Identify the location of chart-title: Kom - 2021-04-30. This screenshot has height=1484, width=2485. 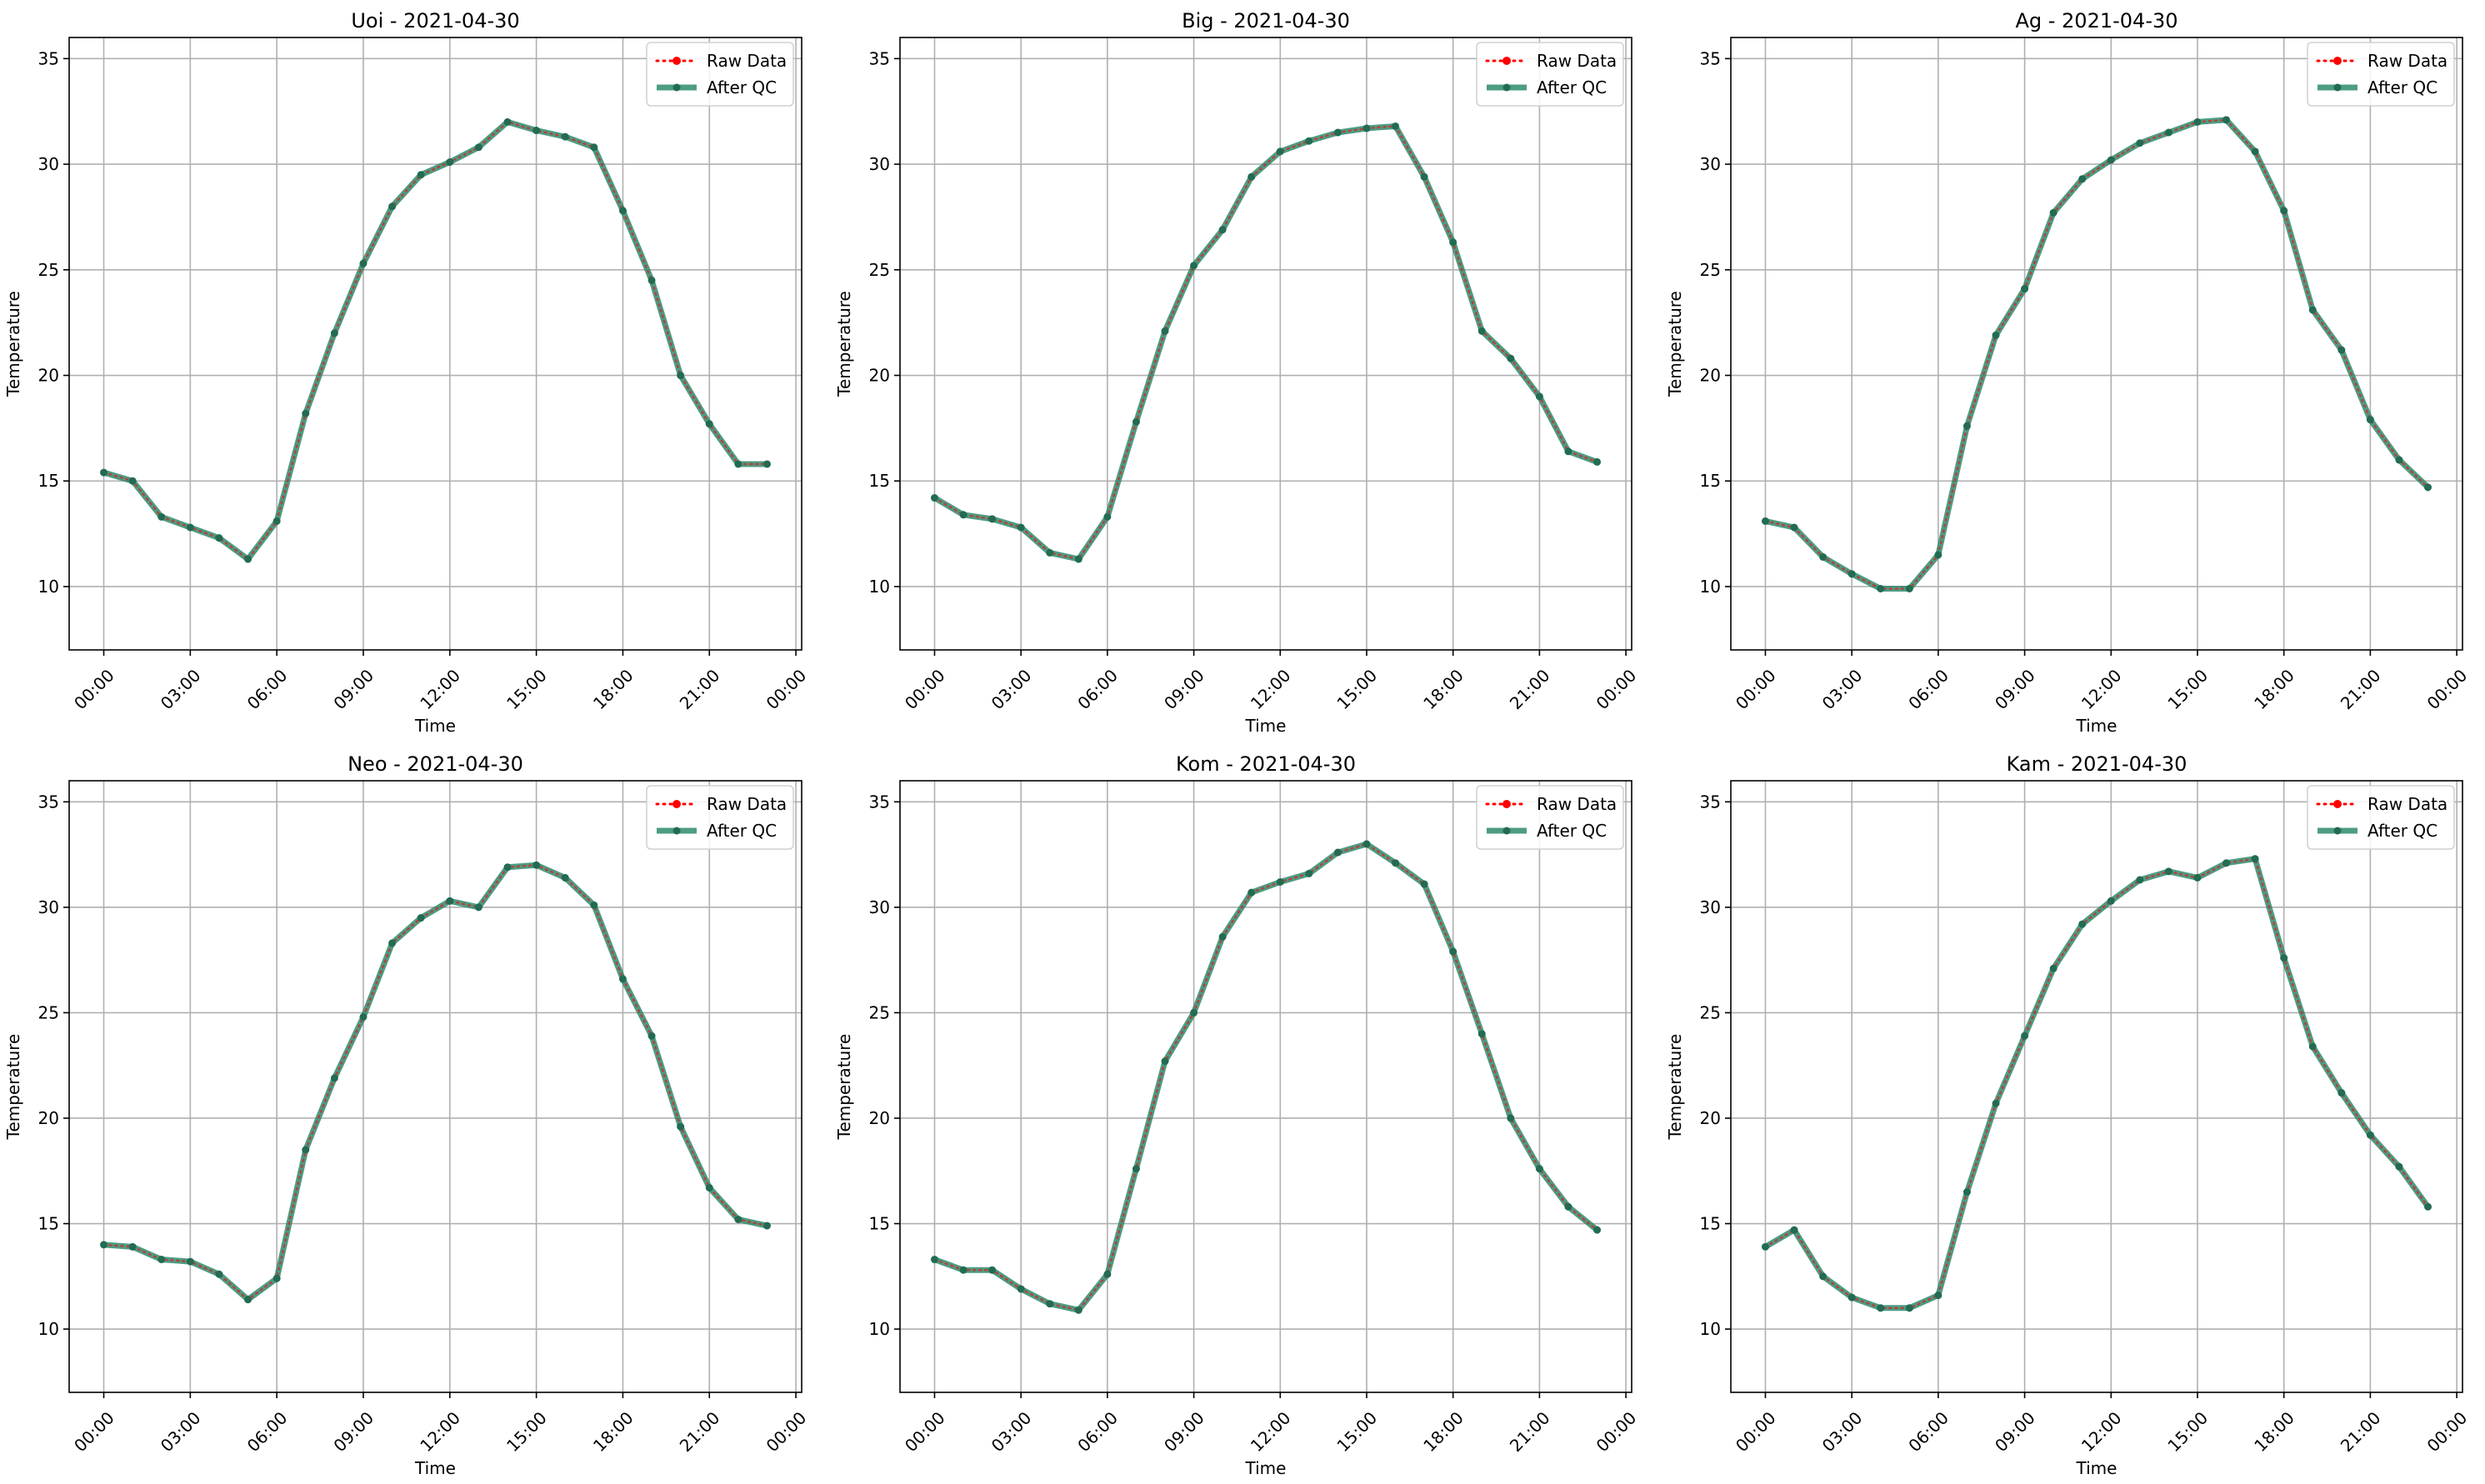
(1266, 764).